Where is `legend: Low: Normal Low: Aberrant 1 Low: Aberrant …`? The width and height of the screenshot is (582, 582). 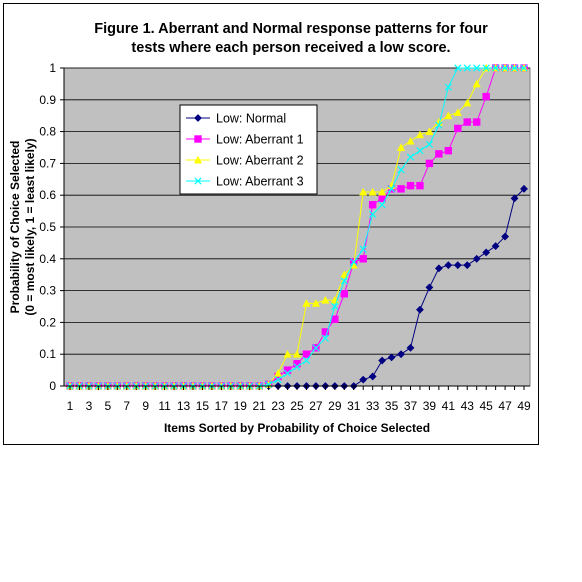 legend: Low: Normal Low: Aberrant 1 Low: Aberrant … is located at coordinates (248, 149).